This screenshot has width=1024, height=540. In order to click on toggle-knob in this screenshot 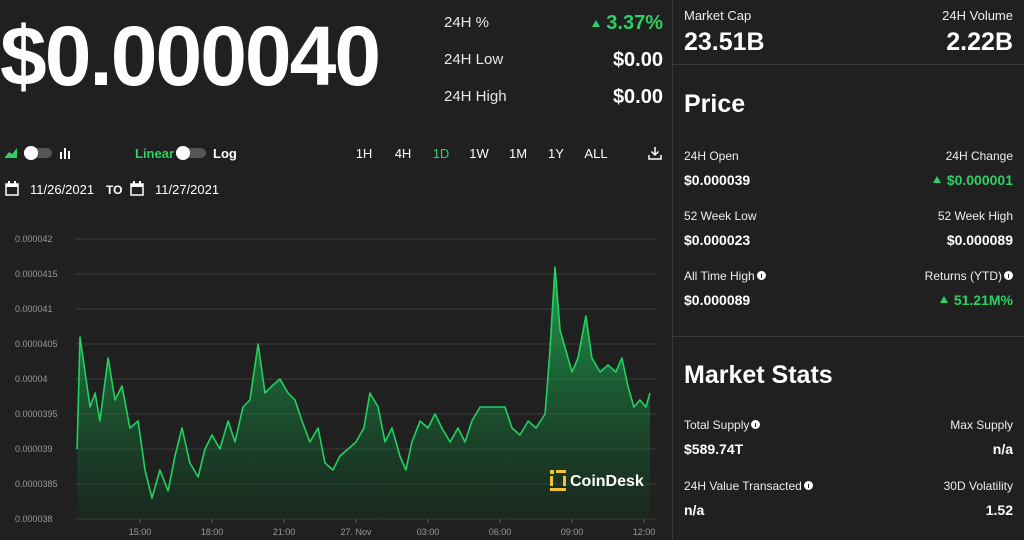, I will do `click(31, 153)`.